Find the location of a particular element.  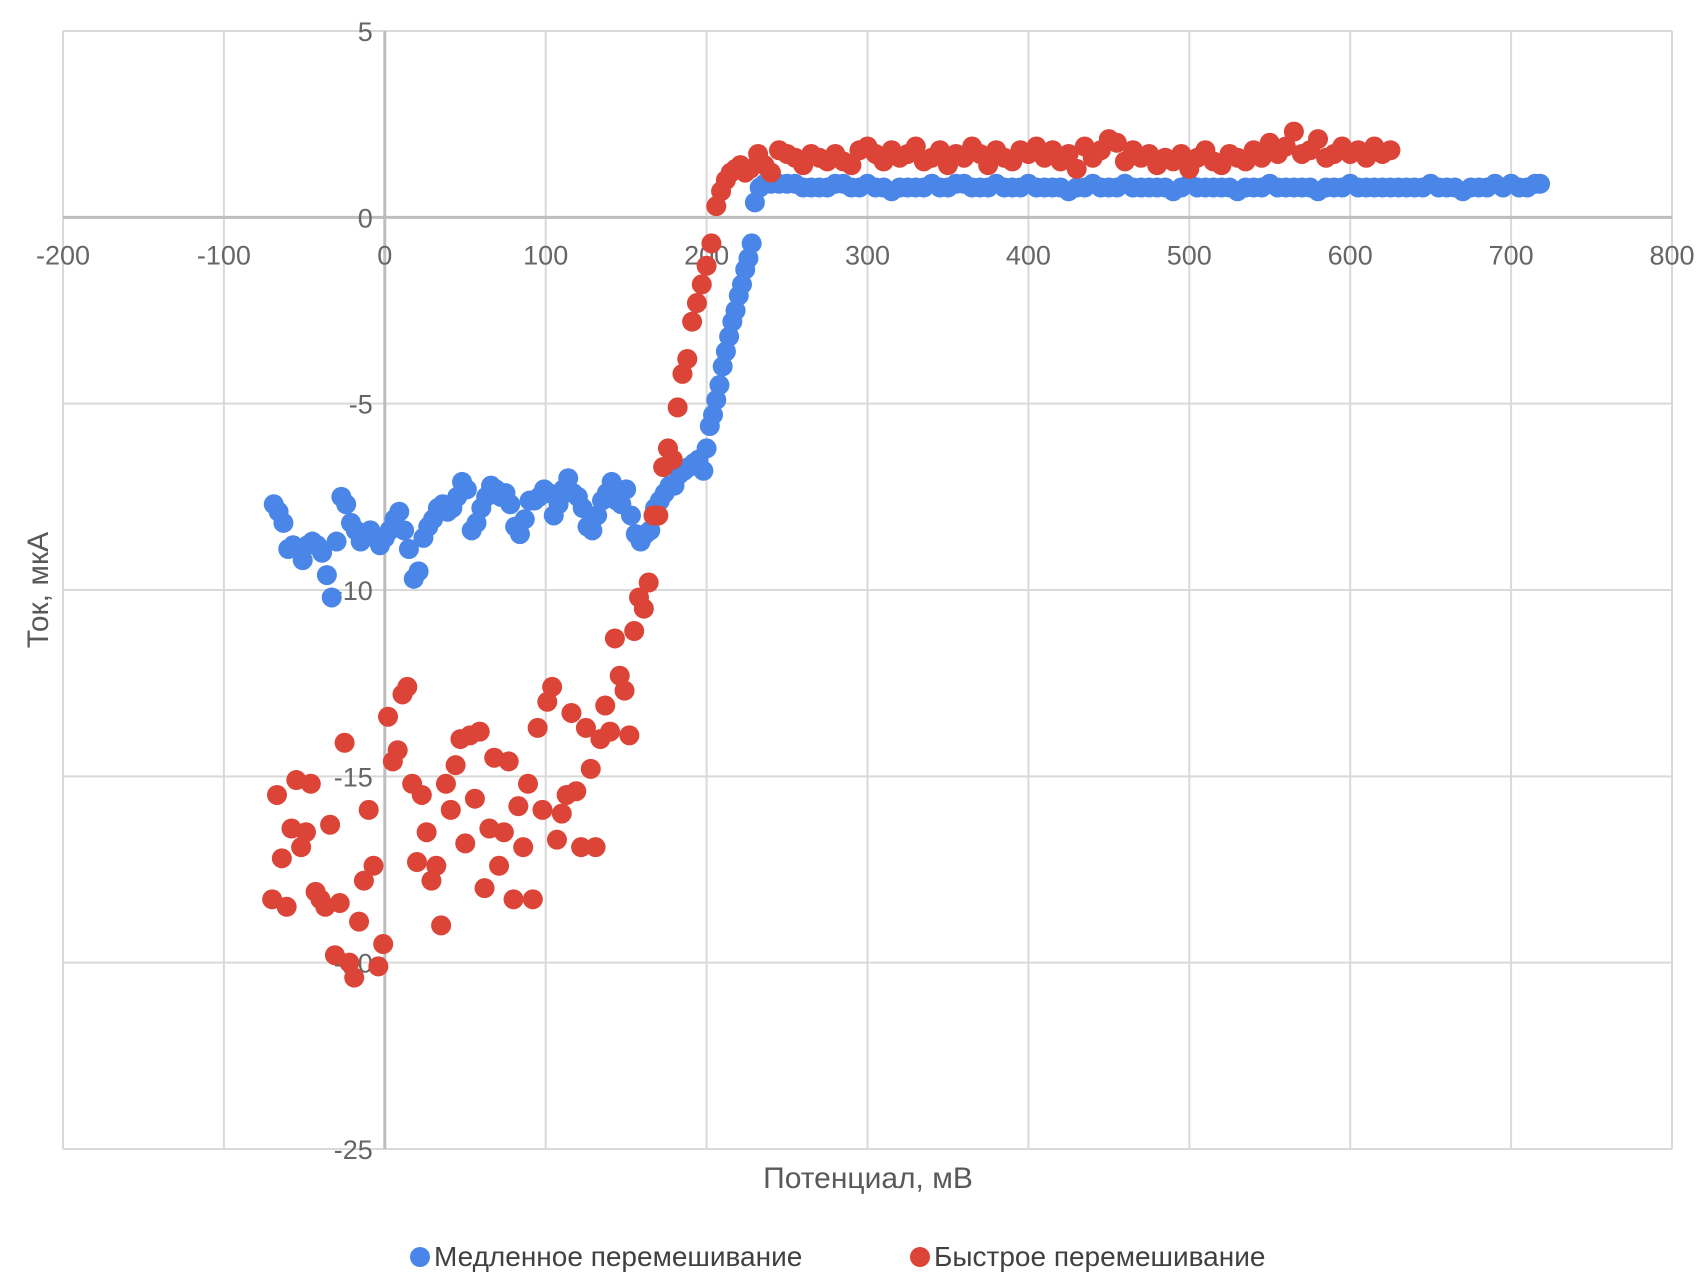

legend-item: Медленное перемешивание is located at coordinates (606, 1256).